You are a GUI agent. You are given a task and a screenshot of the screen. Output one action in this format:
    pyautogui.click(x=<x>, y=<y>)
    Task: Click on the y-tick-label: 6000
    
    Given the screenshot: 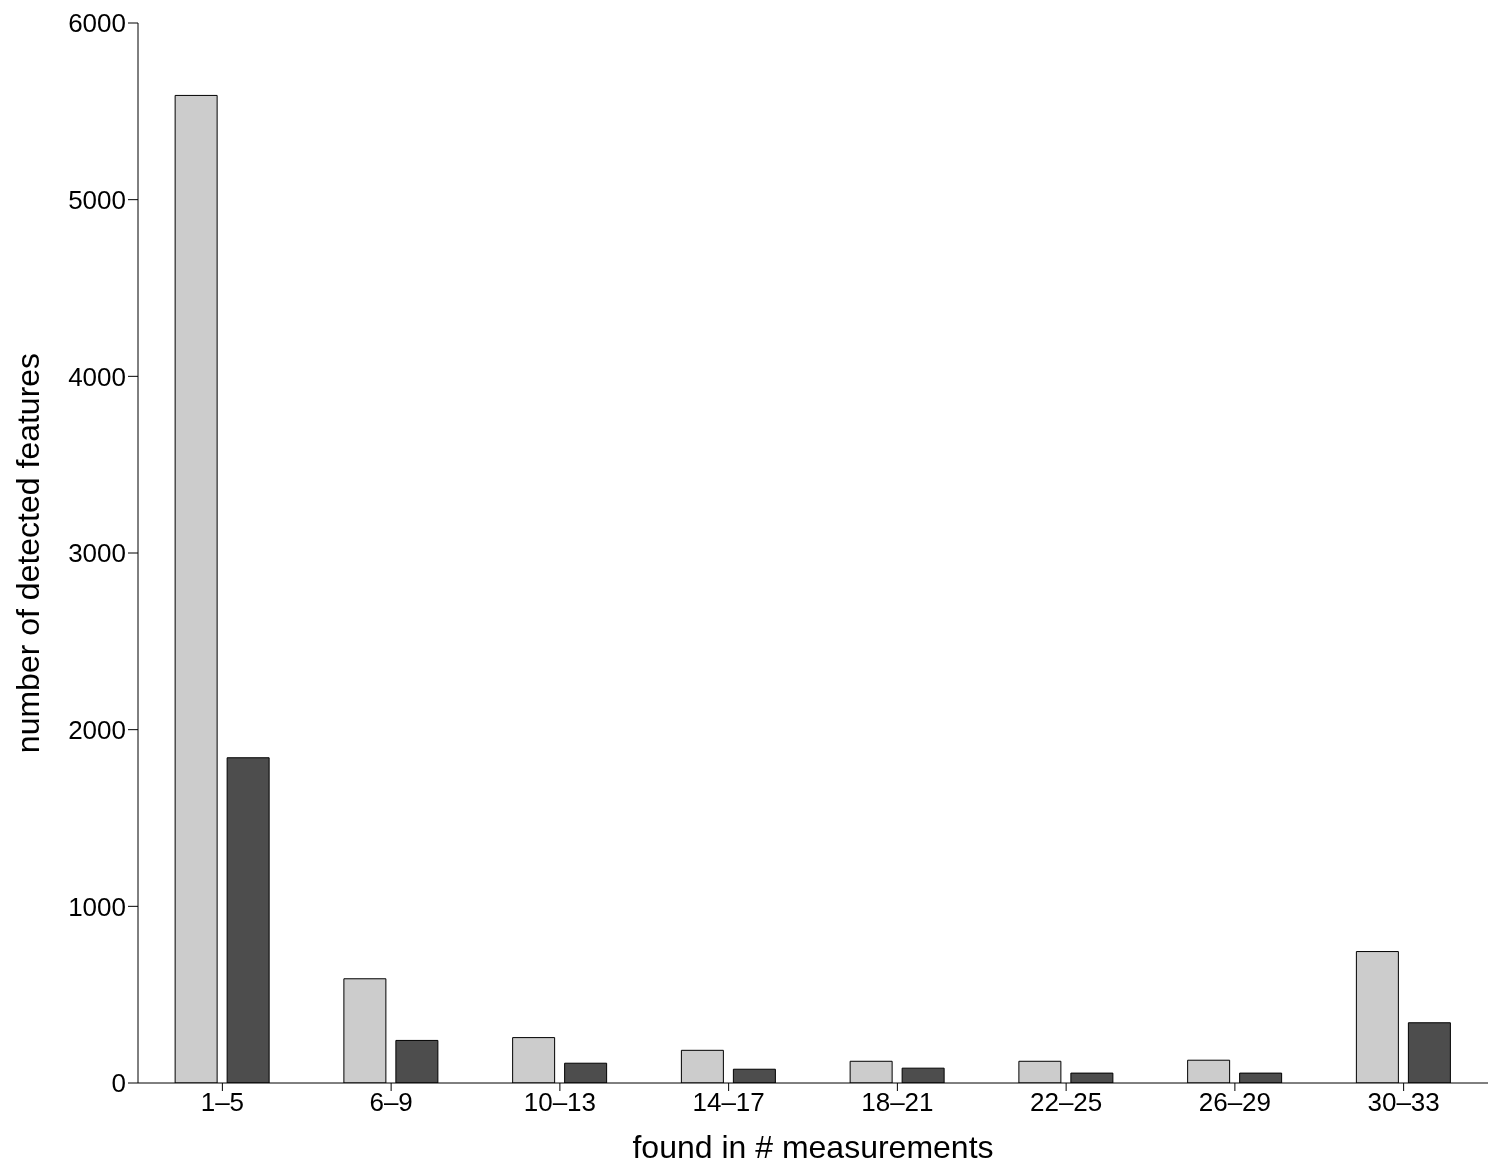 What is the action you would take?
    pyautogui.click(x=97, y=23)
    